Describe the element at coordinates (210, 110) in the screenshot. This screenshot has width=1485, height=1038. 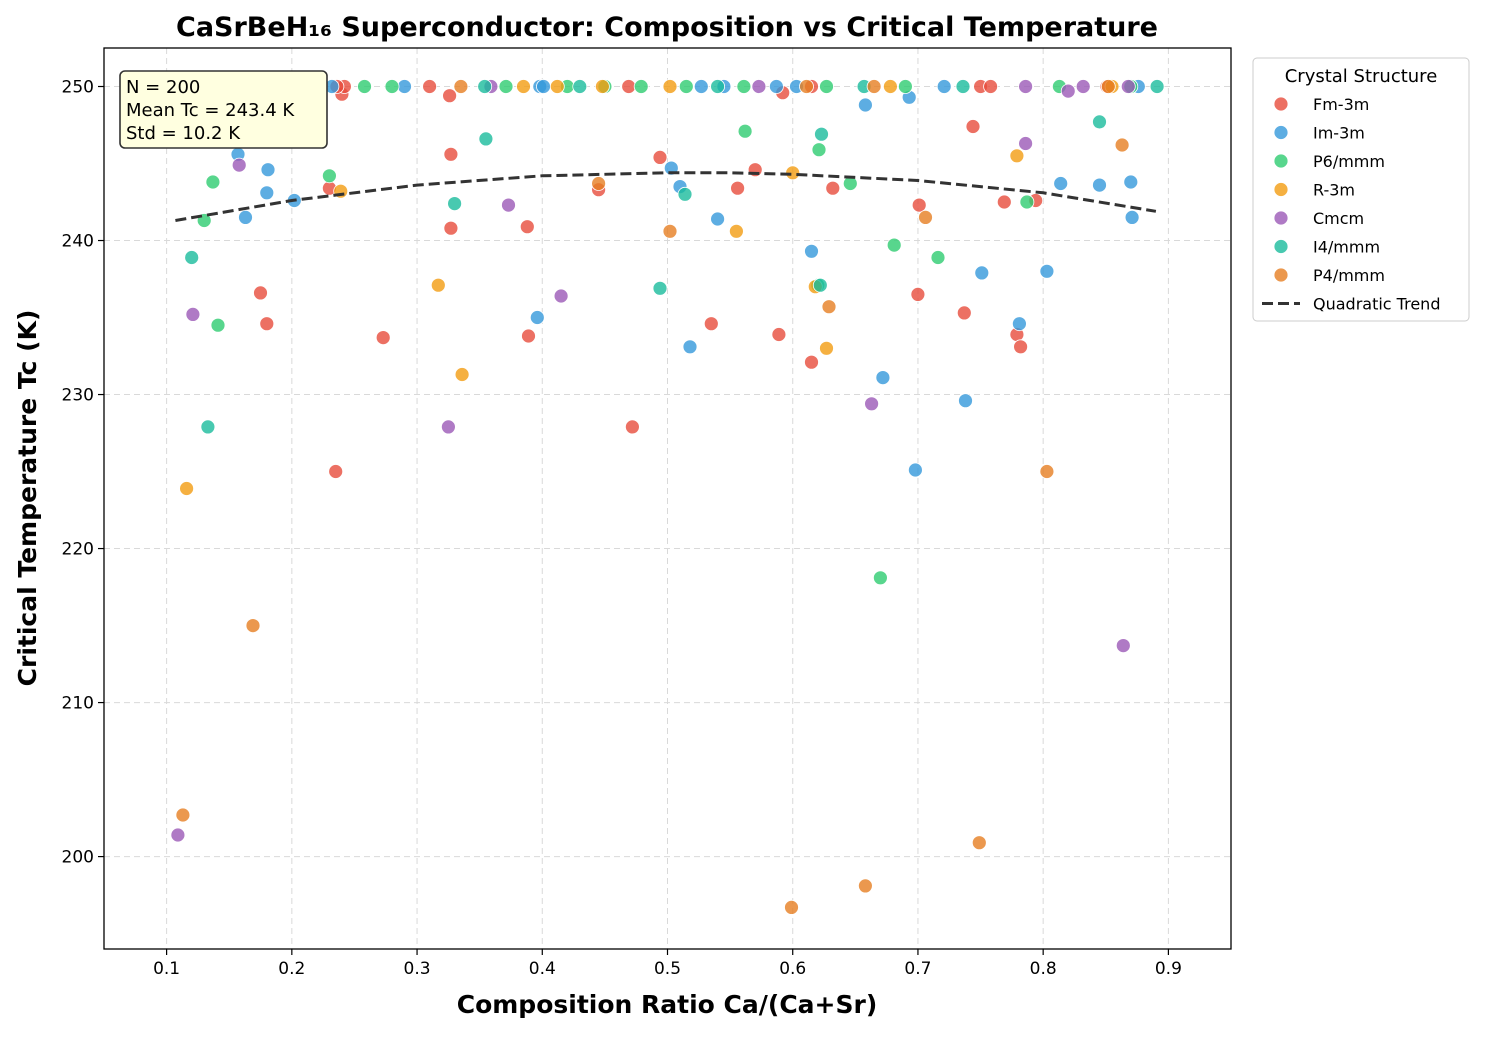
I see `stats-mean: Mean Tc = 243.4 K` at that location.